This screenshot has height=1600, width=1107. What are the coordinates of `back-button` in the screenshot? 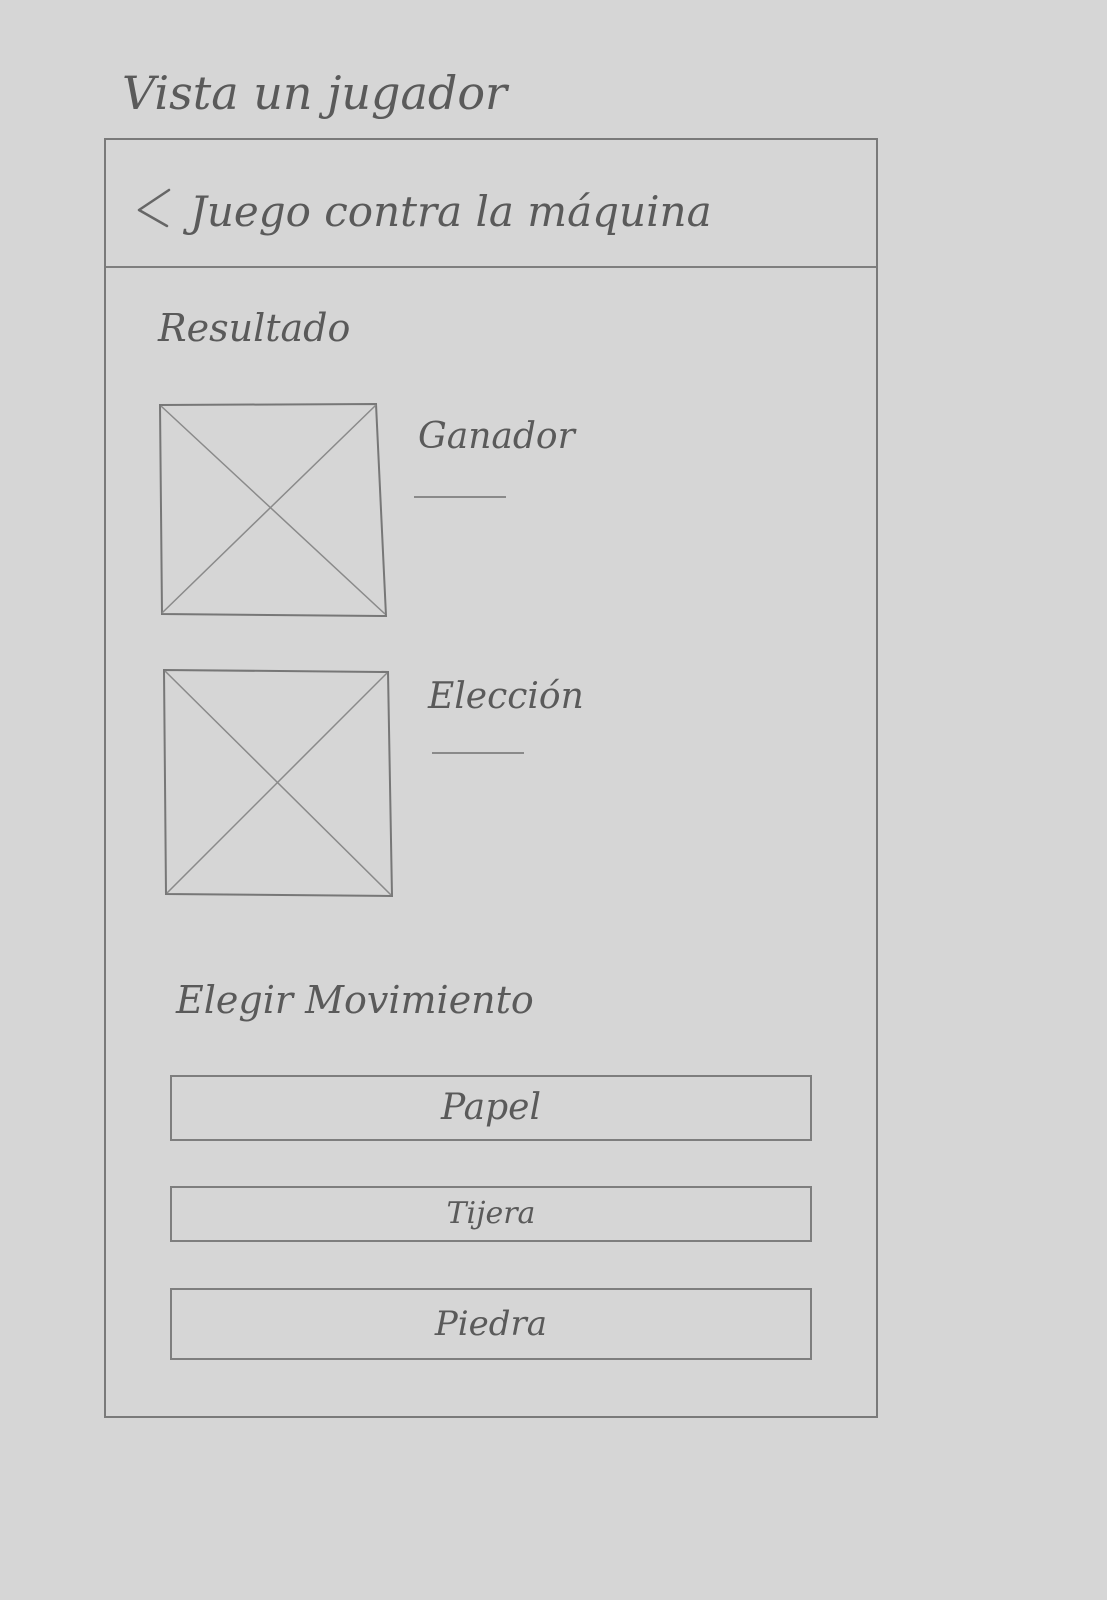 It's located at (153, 208).